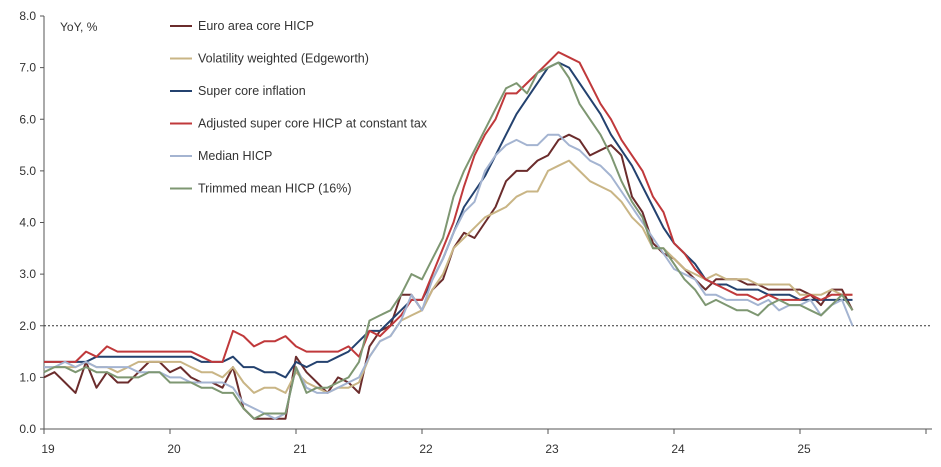  I want to click on y-tick-label: 1.0, so click(27, 377).